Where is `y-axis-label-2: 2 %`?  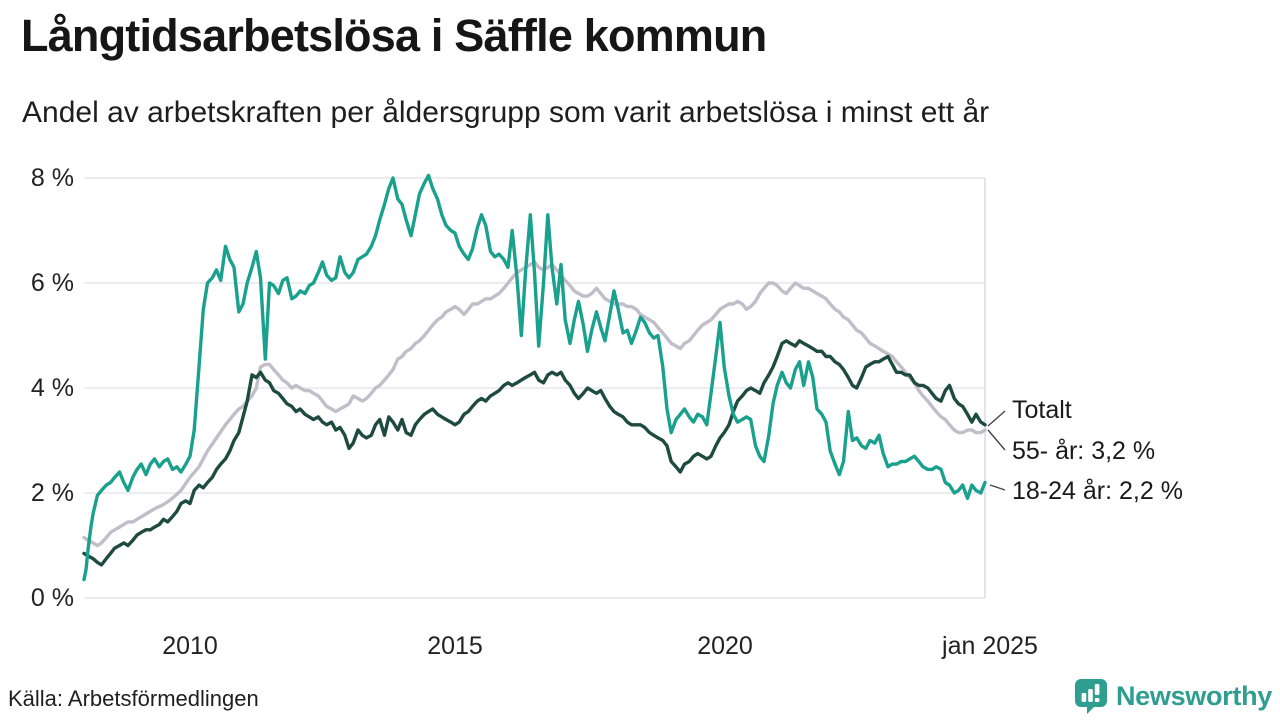 y-axis-label-2: 2 % is located at coordinates (52, 493).